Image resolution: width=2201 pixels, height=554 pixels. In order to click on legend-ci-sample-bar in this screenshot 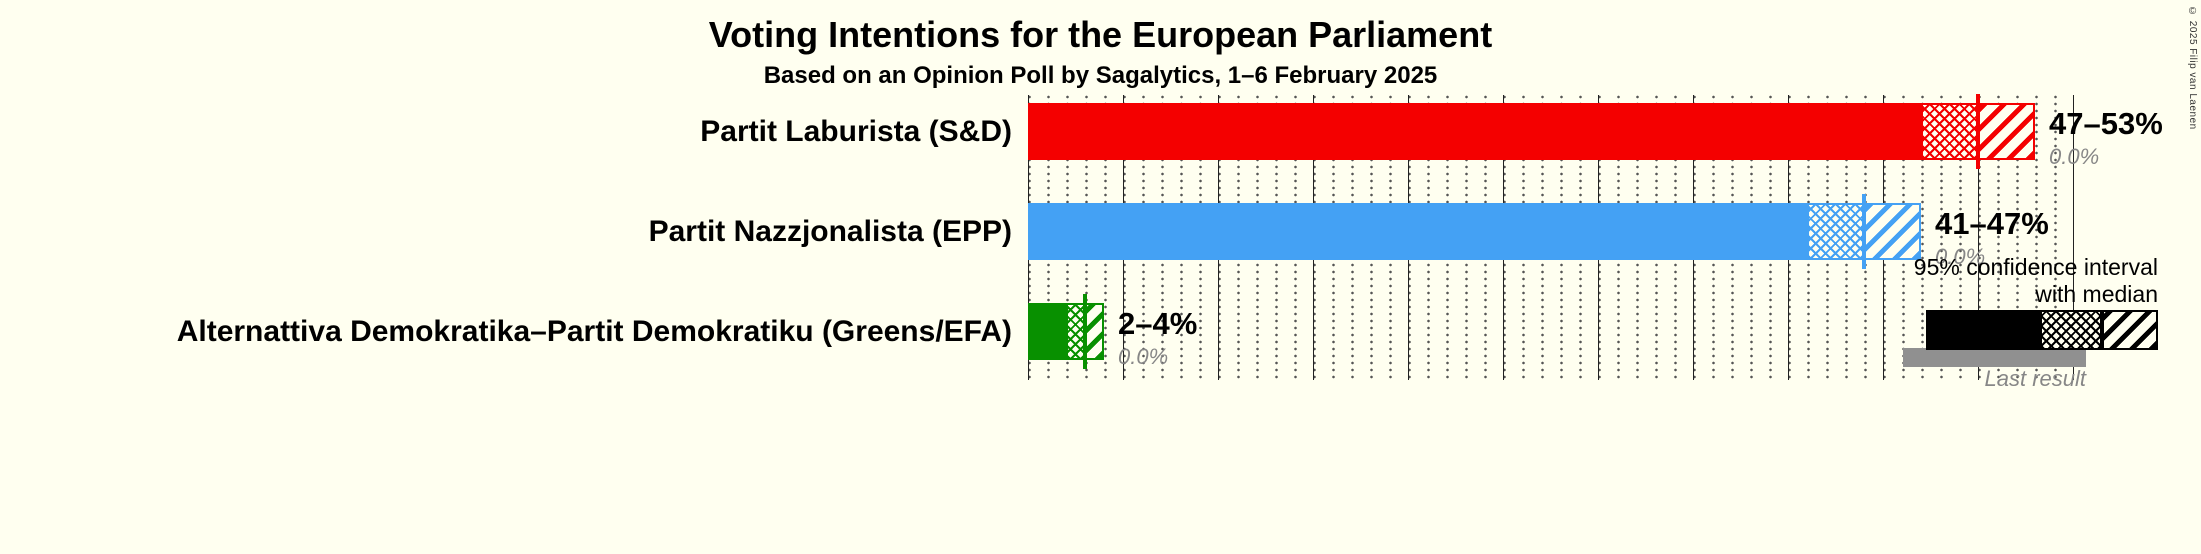, I will do `click(2042, 330)`.